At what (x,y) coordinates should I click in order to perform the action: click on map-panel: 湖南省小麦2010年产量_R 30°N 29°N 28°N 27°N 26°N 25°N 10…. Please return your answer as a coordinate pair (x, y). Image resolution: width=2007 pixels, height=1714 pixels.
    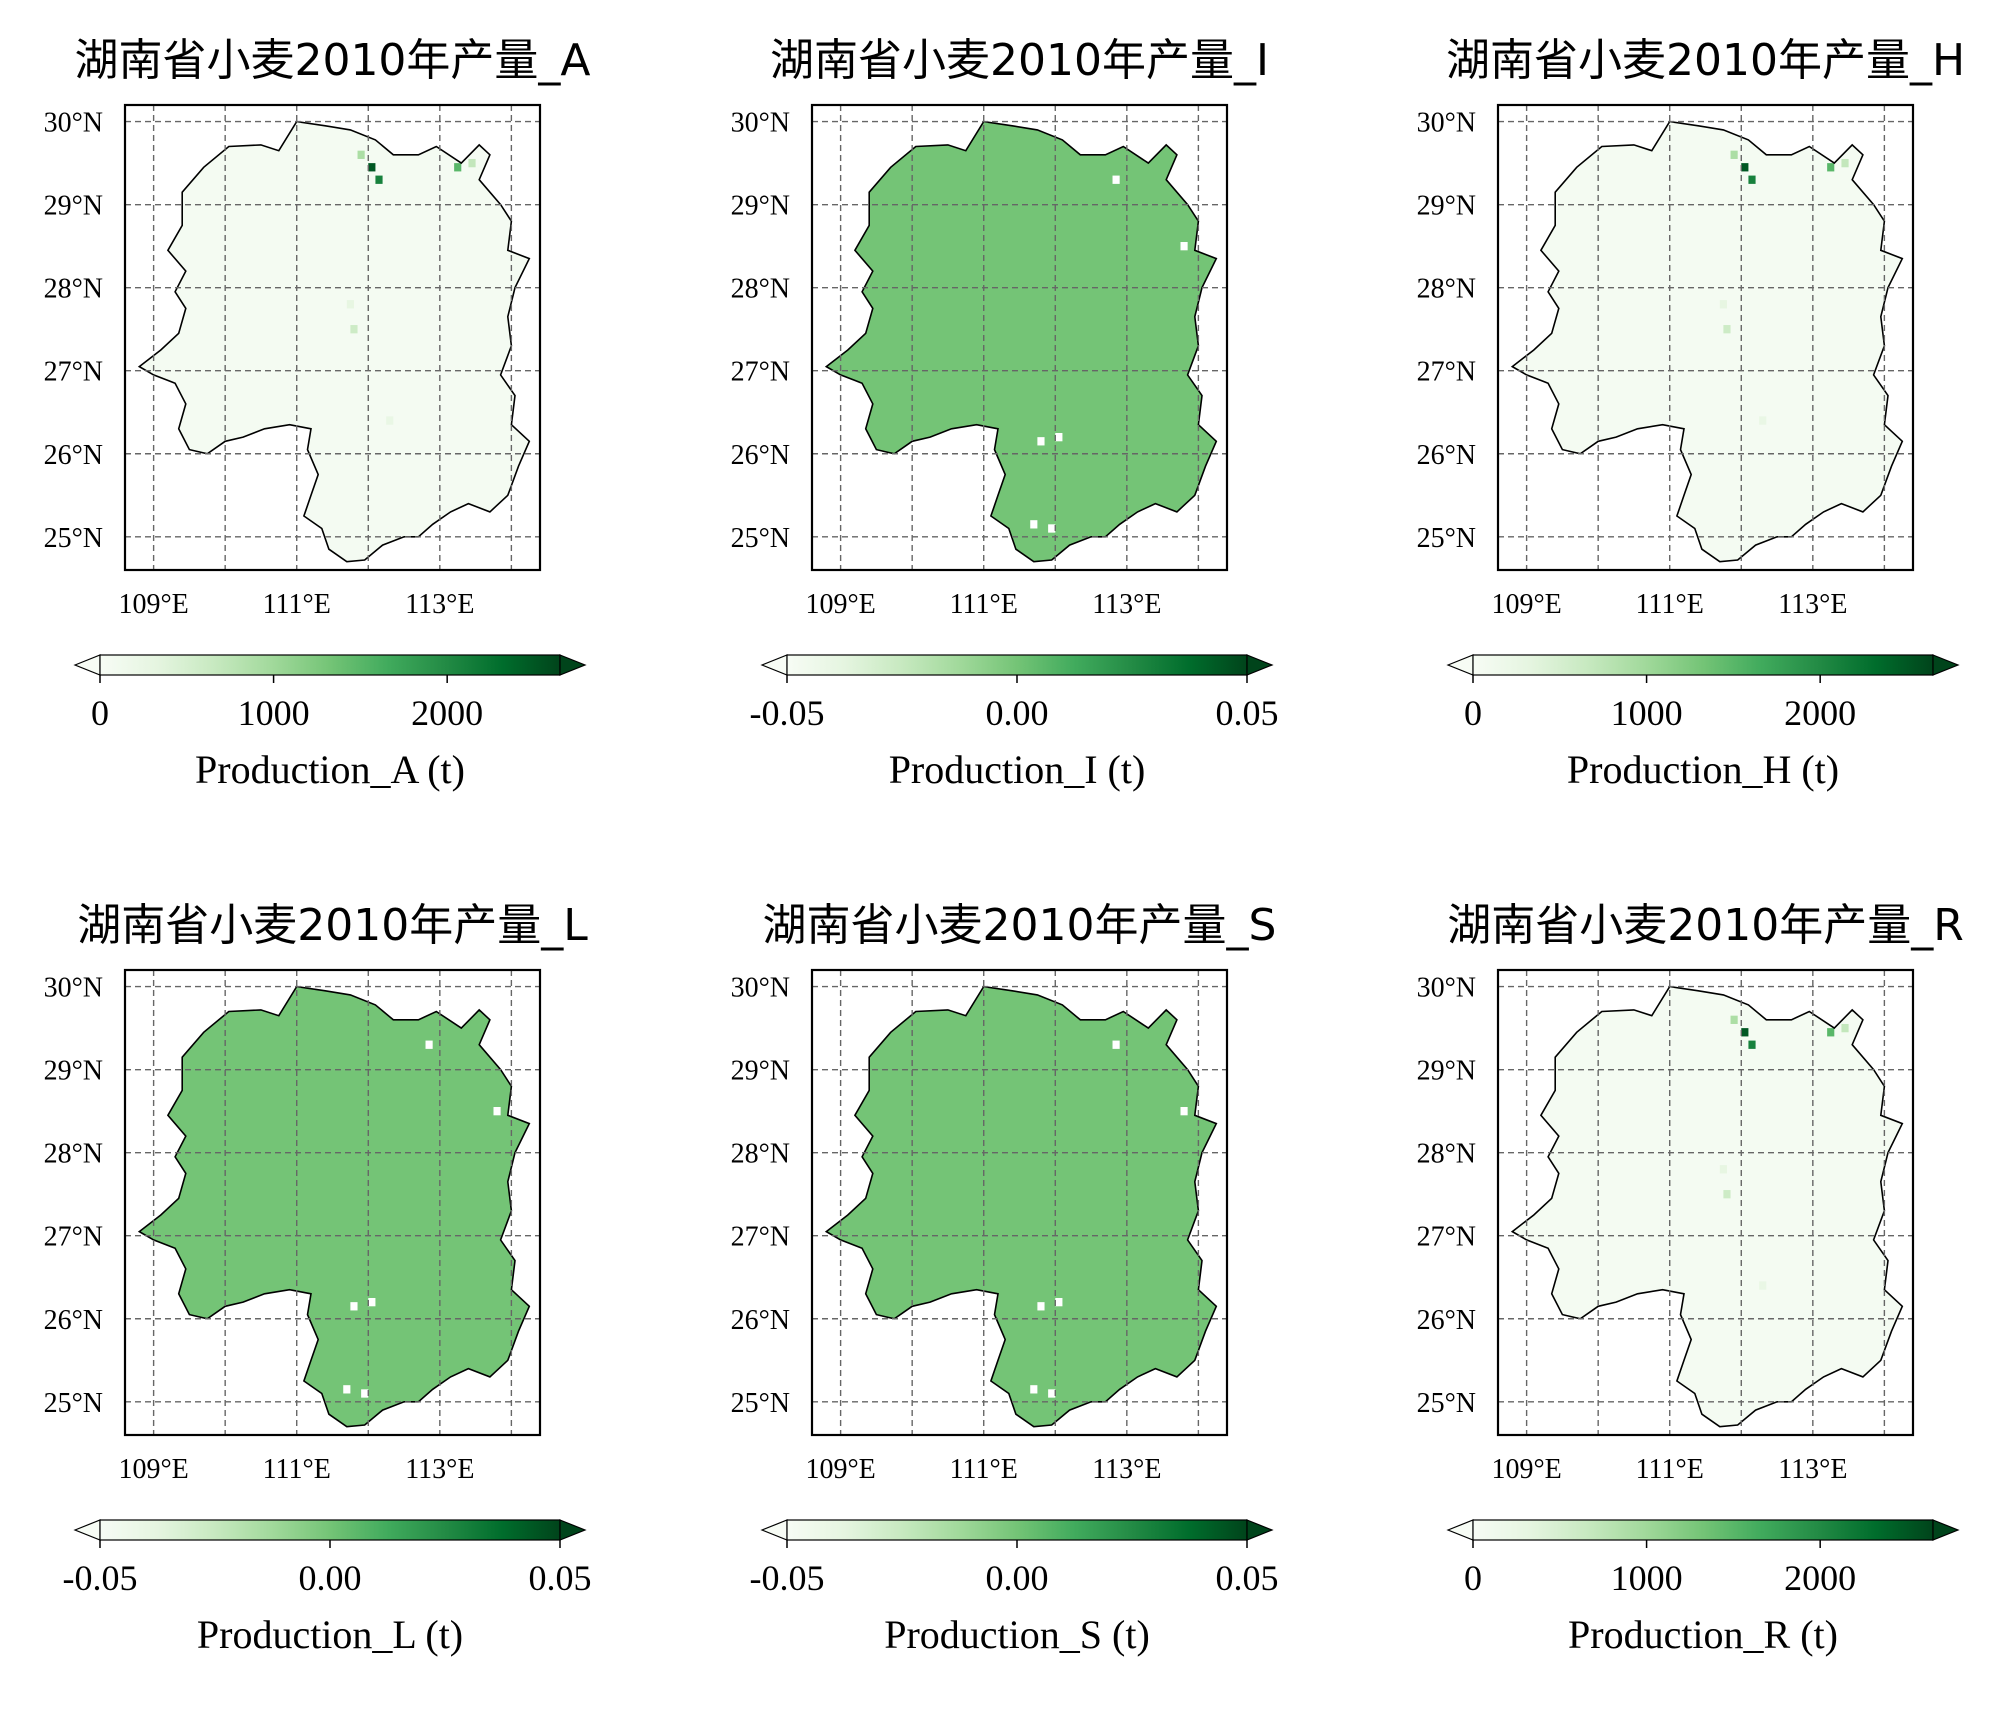
    Looking at the image, I should click on (1690, 1278).